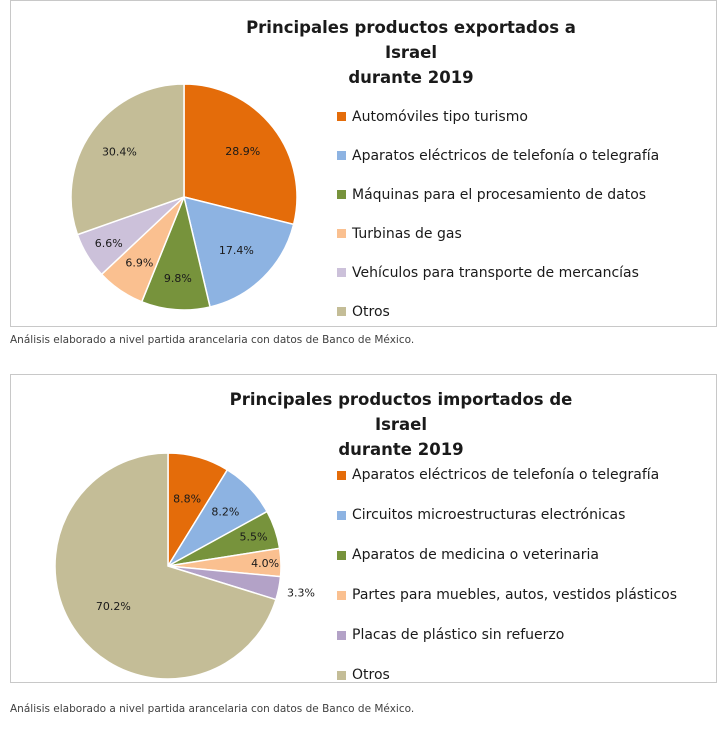  I want to click on export-pie-chart: 28.9% 17.4% 9.8% 6.9%6.6% 30.4%, so click(184, 197).